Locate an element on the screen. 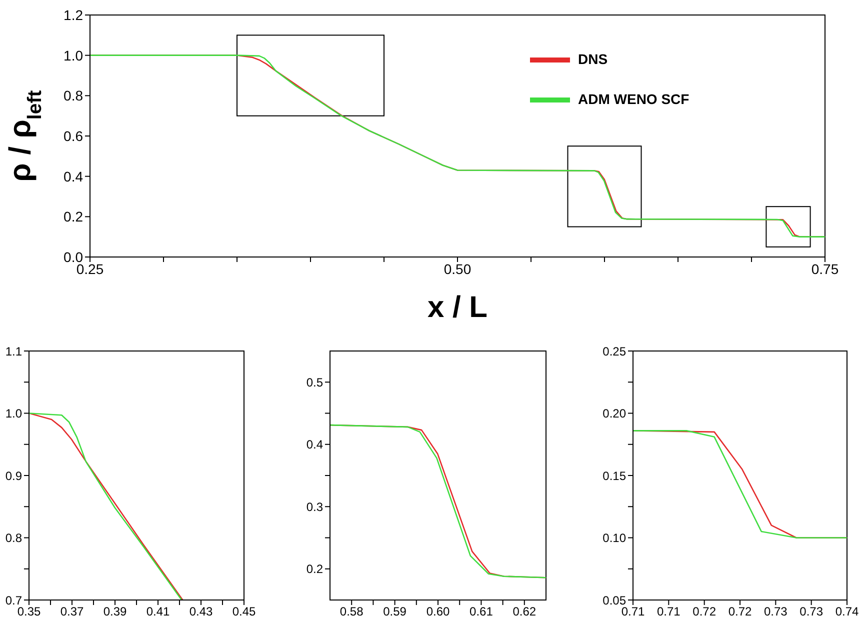 This screenshot has height=629, width=863. x-tick-label: 0.61 is located at coordinates (482, 611).